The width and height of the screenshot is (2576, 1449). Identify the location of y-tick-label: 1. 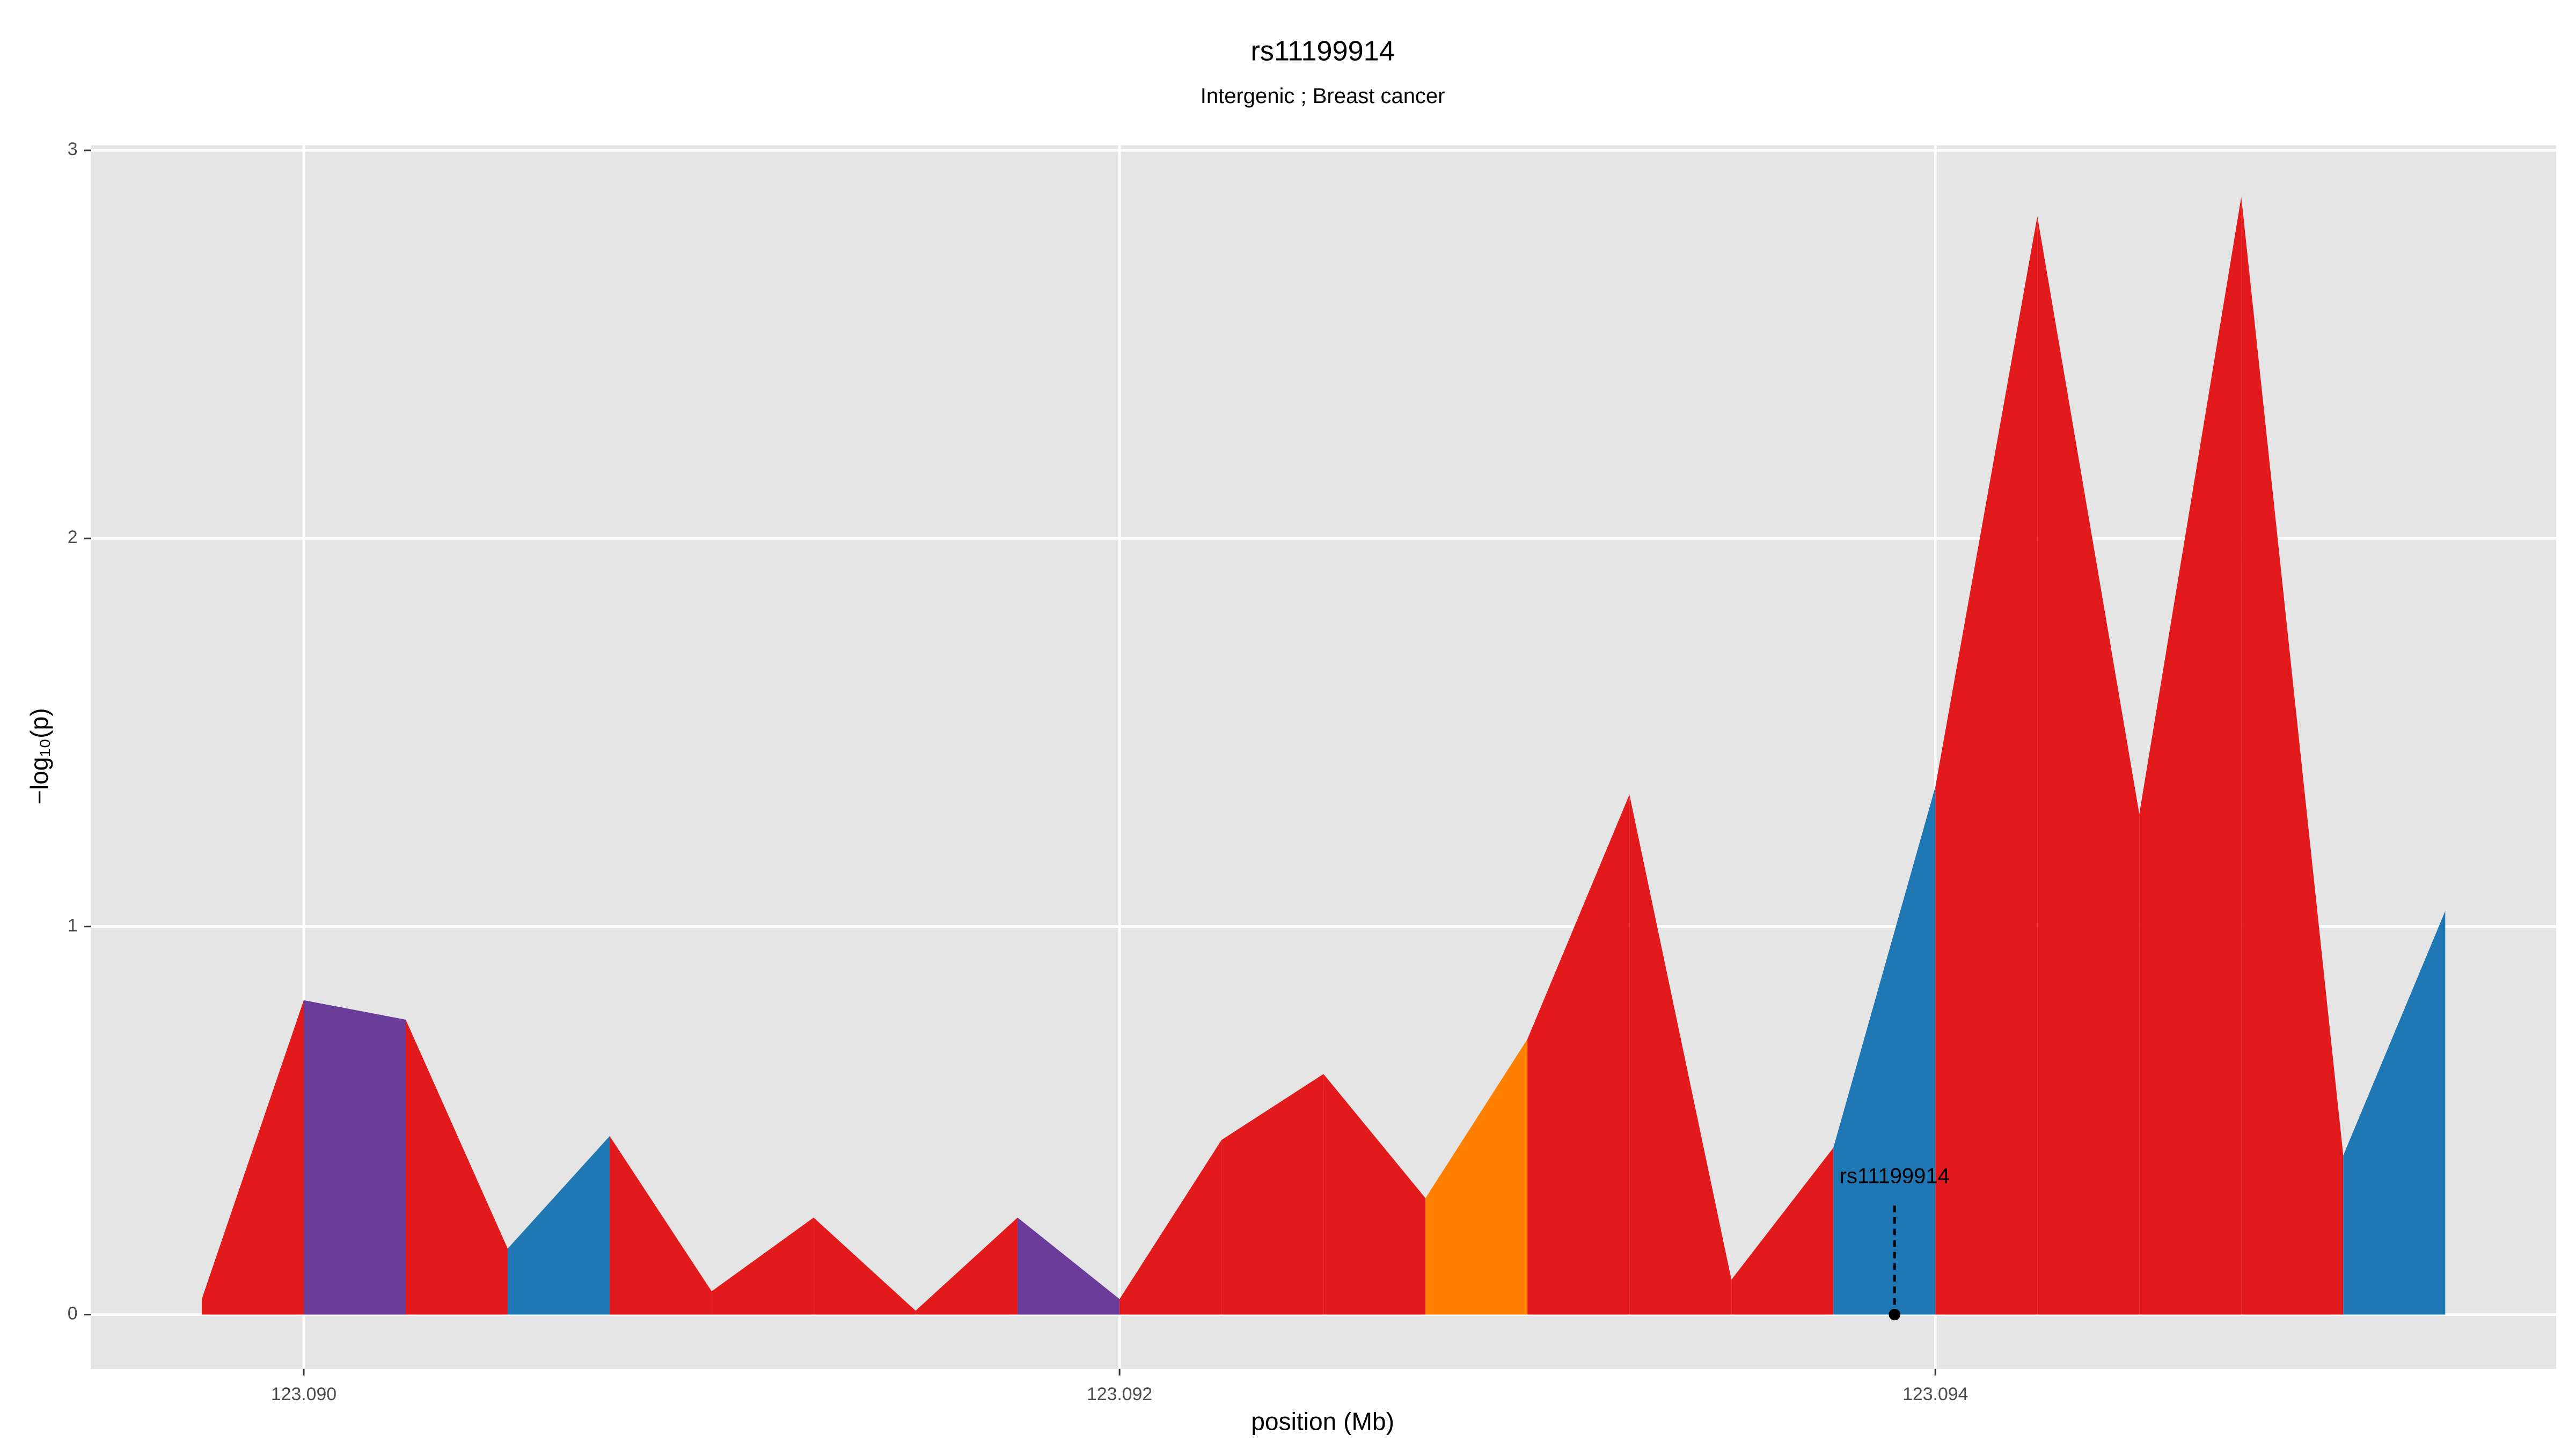
(73, 925).